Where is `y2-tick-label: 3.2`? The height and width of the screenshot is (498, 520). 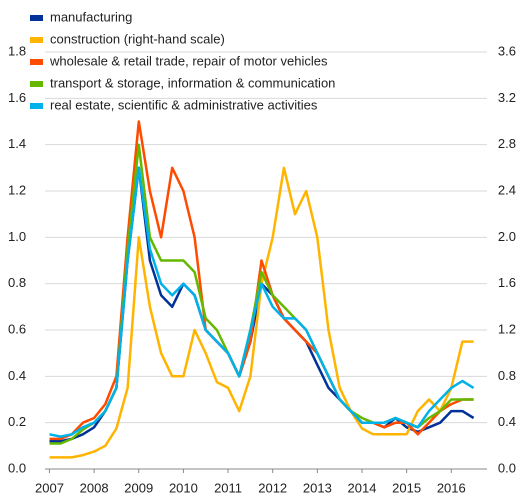
y2-tick-label: 3.2 is located at coordinates (507, 97).